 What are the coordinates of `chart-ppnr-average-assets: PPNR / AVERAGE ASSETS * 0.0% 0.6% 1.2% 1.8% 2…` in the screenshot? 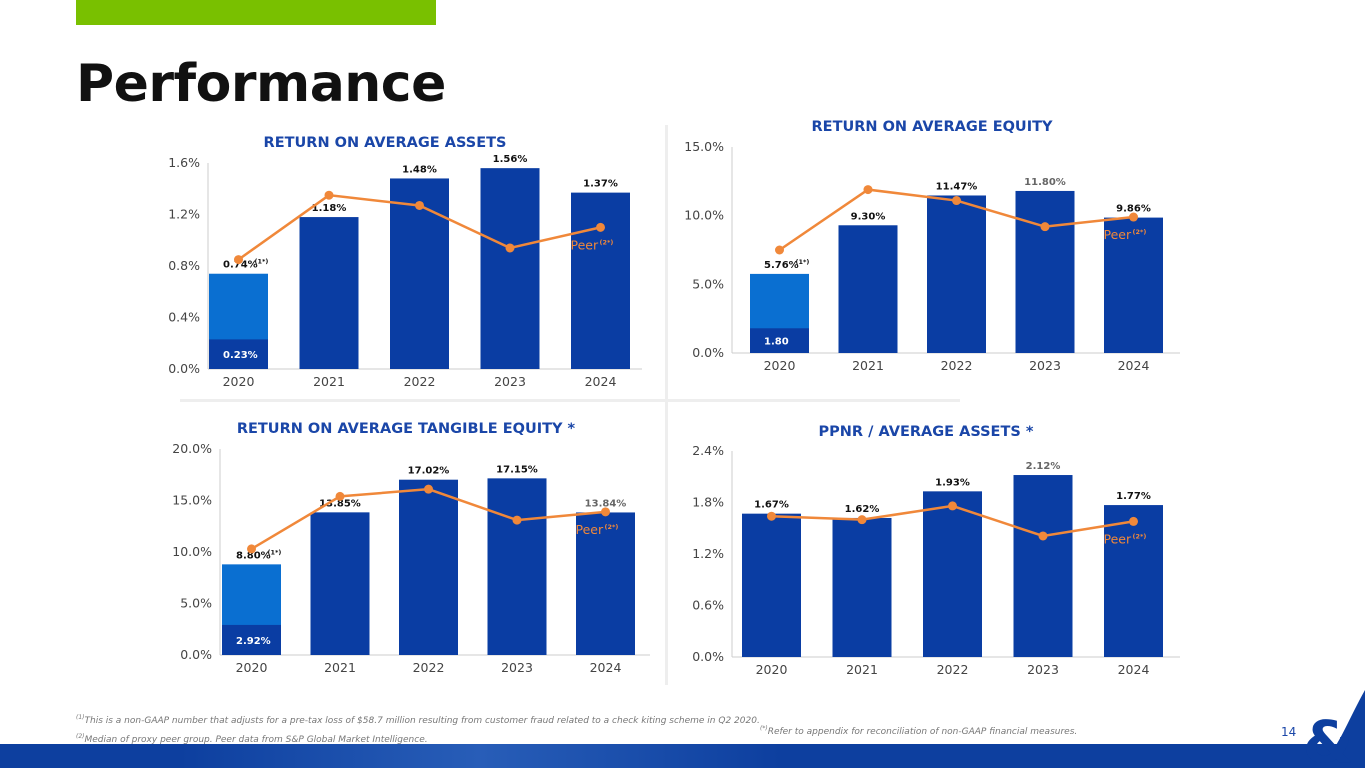 It's located at (936, 550).